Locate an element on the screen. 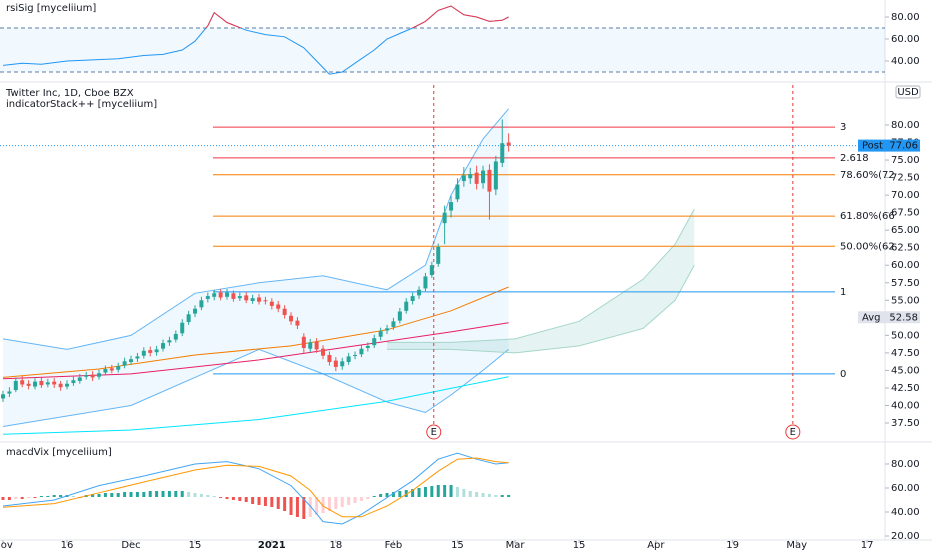 The height and width of the screenshot is (550, 932). x-tick-label: 19 is located at coordinates (732, 545).